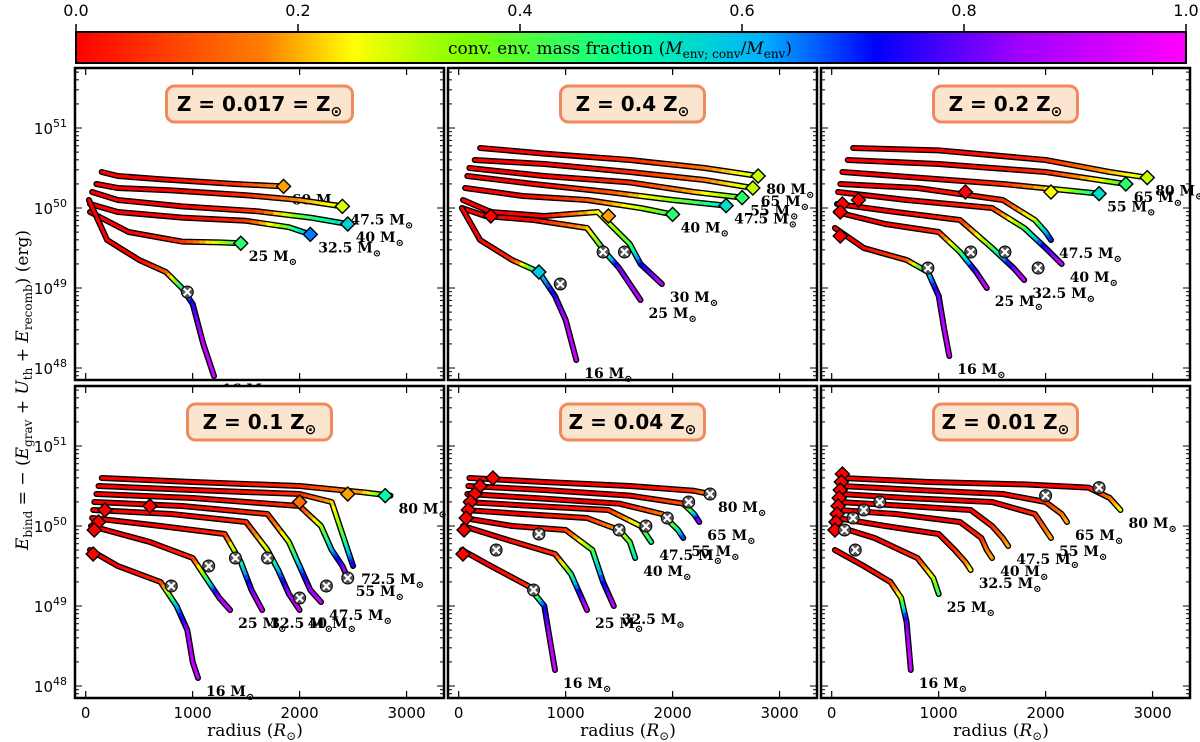  I want to click on track-label: 47.5 M⊙, so click(1047, 561).